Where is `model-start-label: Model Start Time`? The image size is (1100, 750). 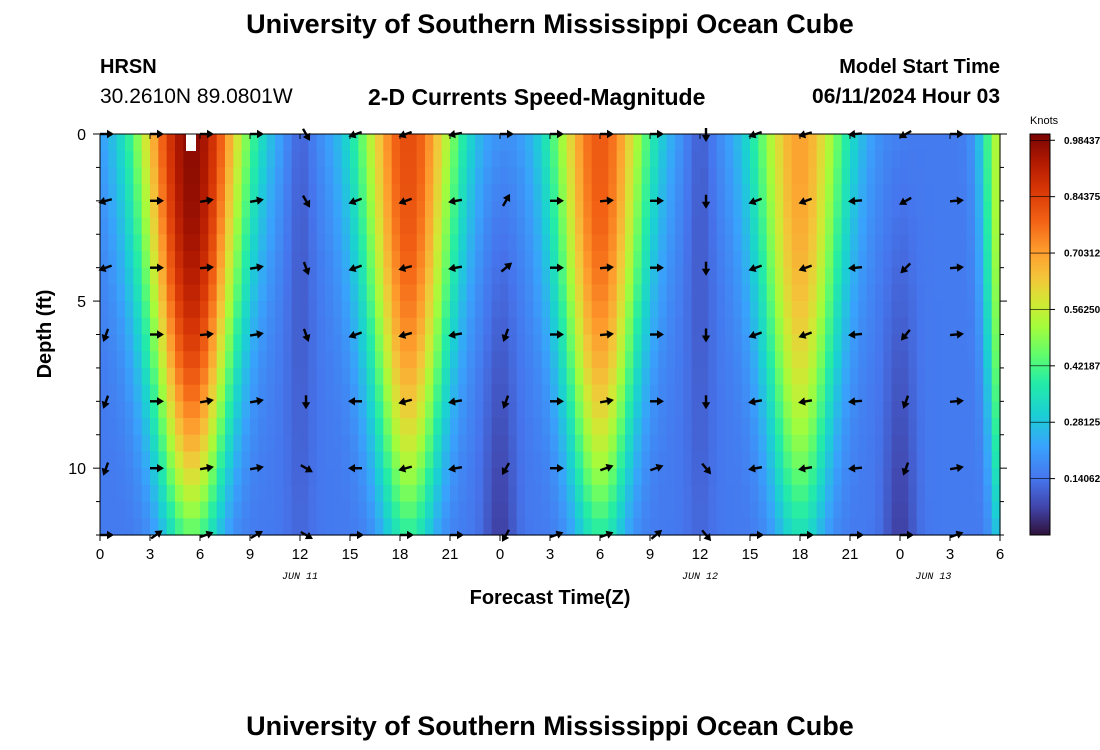
model-start-label: Model Start Time is located at coordinates (919, 67).